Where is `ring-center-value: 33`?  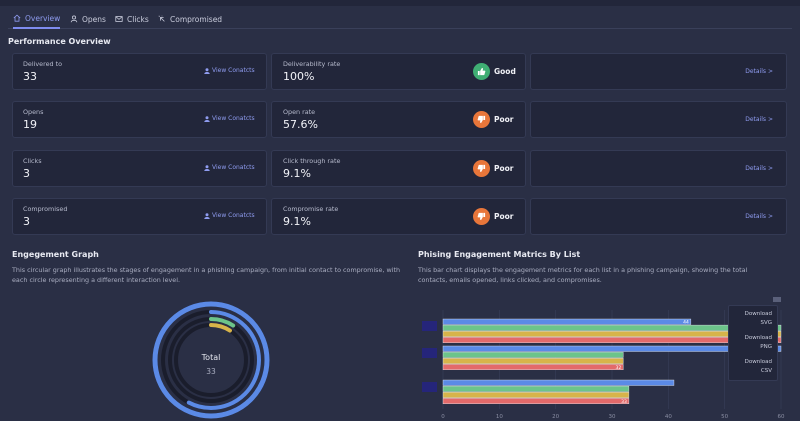
ring-center-value: 33 is located at coordinates (211, 371).